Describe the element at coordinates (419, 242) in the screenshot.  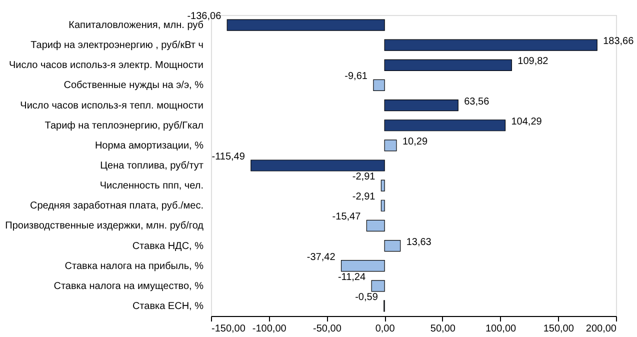
I see `data-label: 13,63` at that location.